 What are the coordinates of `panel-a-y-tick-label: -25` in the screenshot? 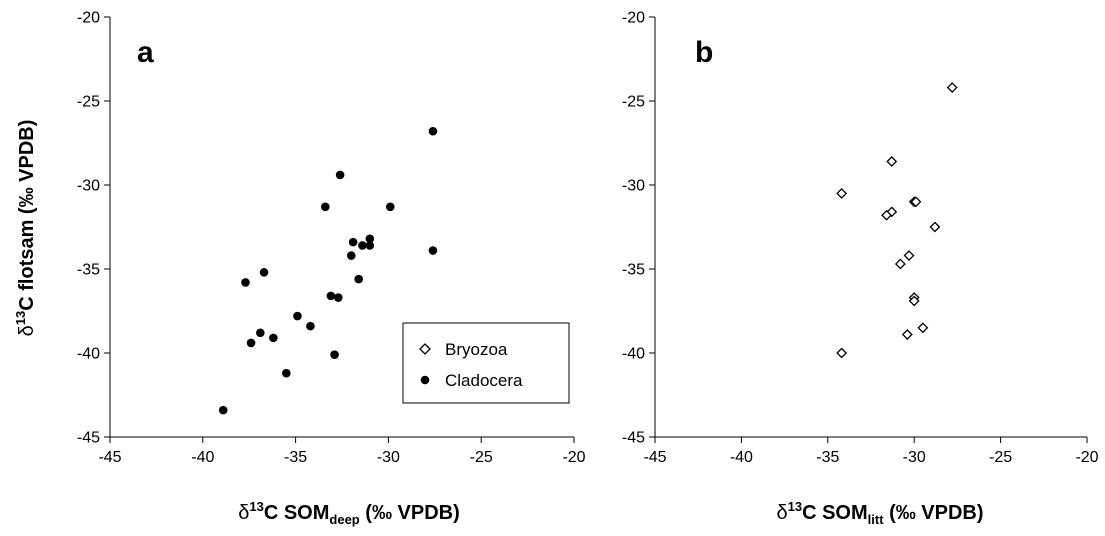 It's located at (88, 102).